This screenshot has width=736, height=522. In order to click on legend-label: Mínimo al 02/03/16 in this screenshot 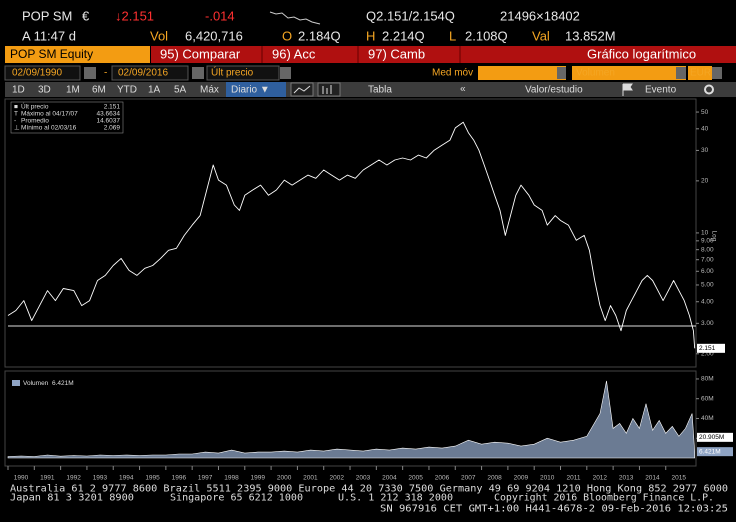, I will do `click(49, 128)`.